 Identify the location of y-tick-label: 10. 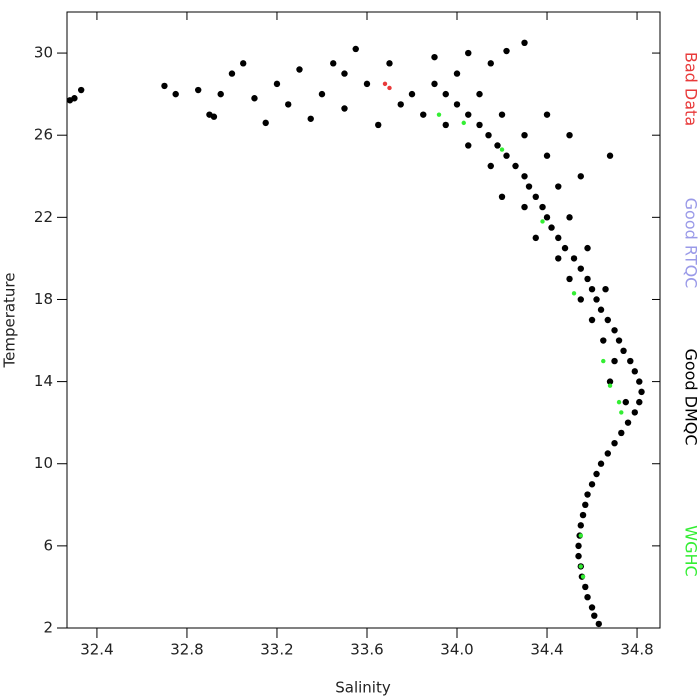
(43, 463).